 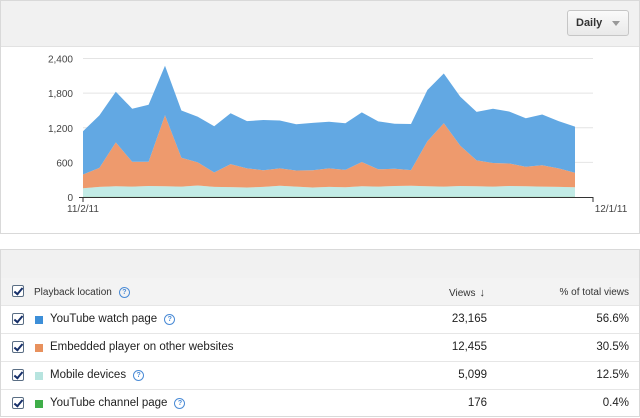 I want to click on table-row: Mobile devices? 5,099 12.5%, so click(x=320, y=376).